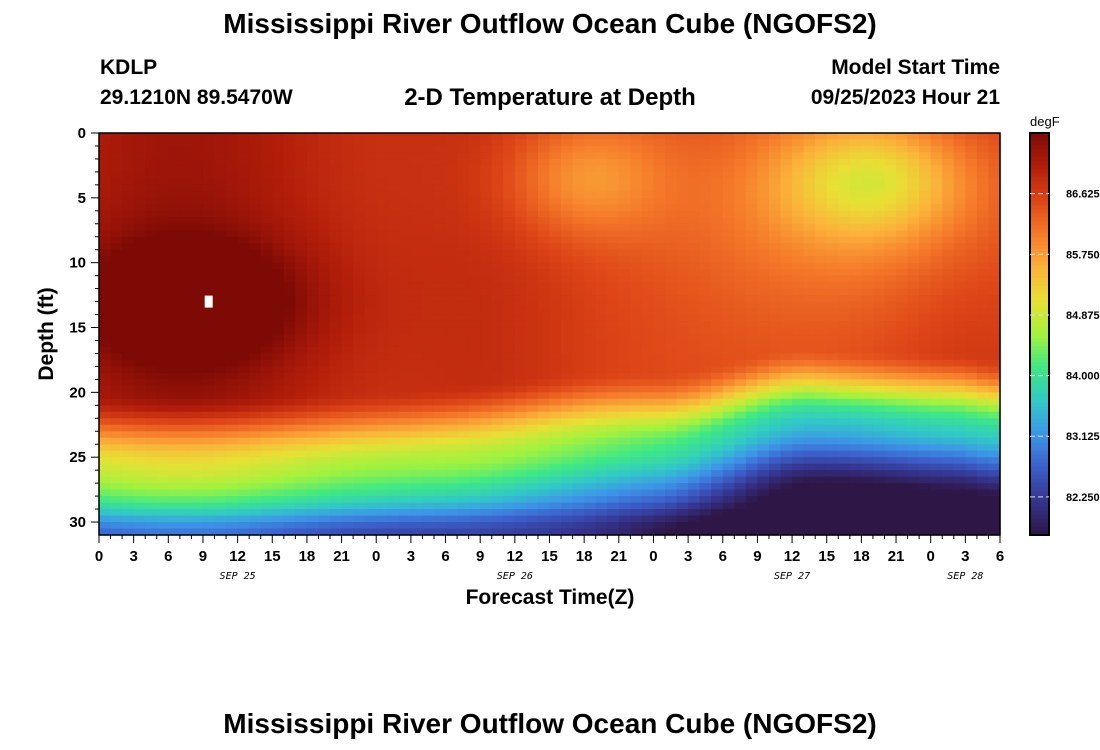  I want to click on y-tick-label: 5, so click(82, 198).